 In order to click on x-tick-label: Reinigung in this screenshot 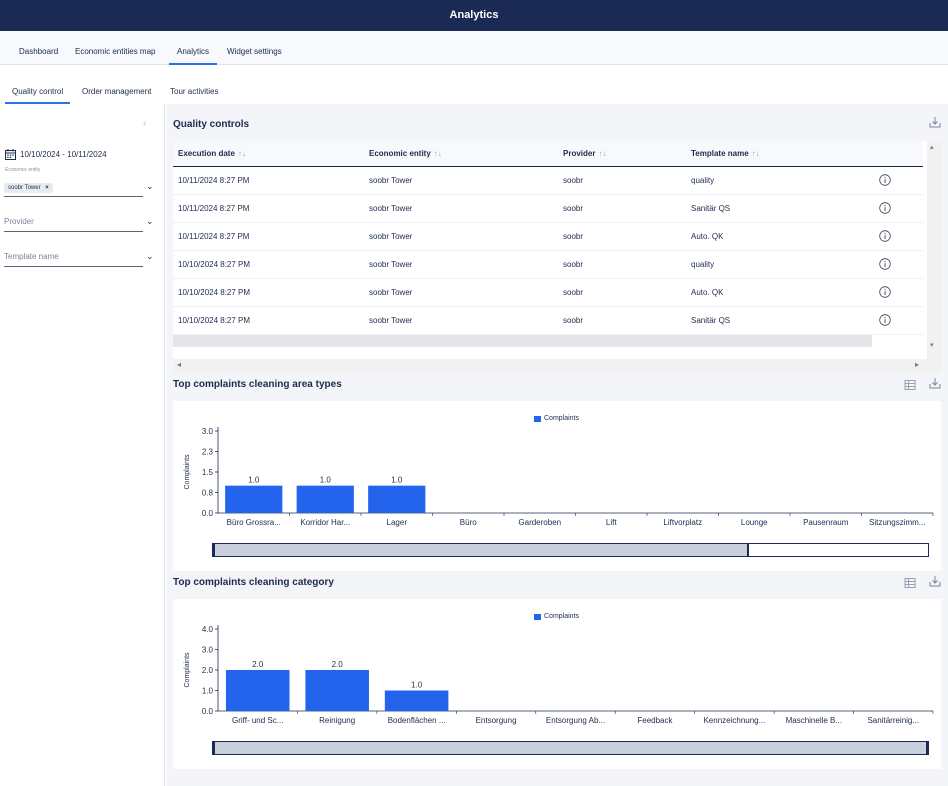, I will do `click(337, 720)`.